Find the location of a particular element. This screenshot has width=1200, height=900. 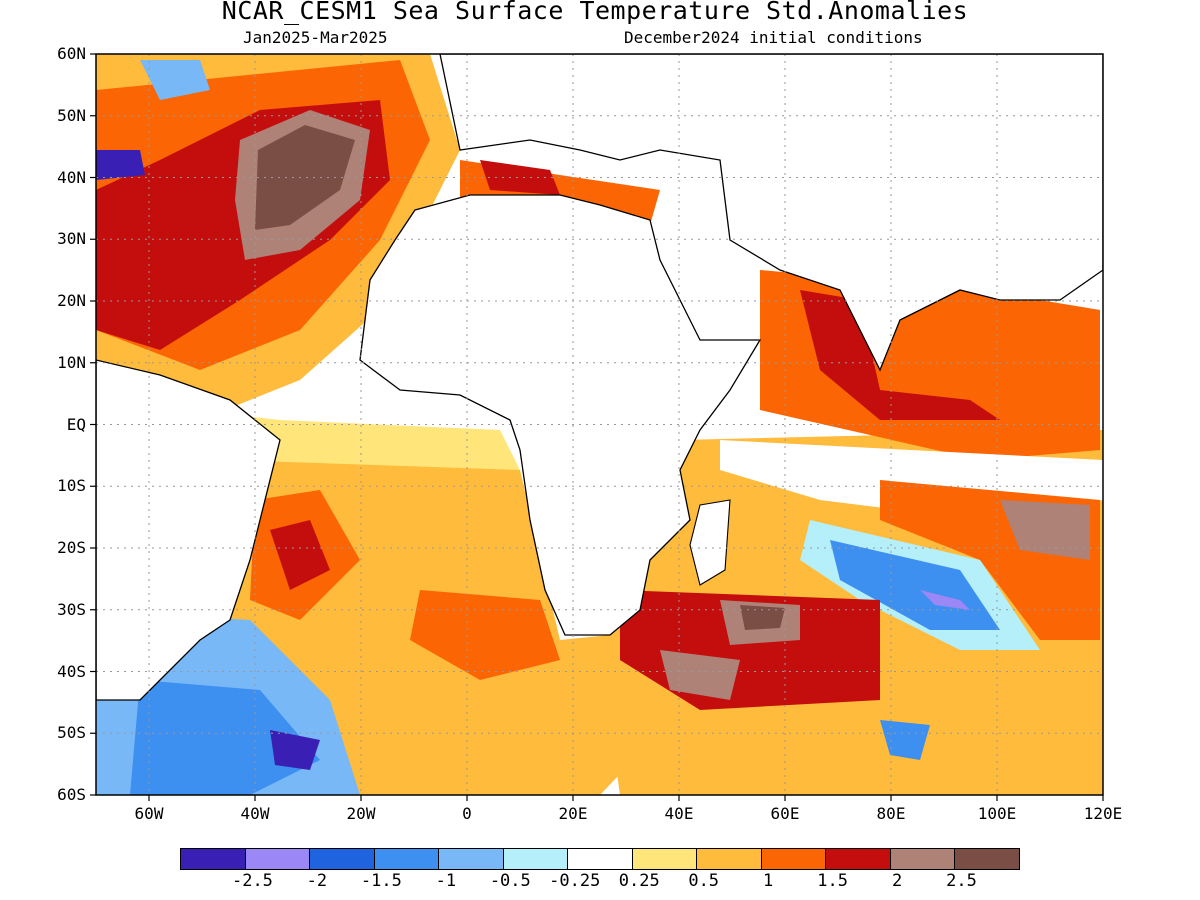

initial-conditions: December2024 initial conditions is located at coordinates (773, 37).